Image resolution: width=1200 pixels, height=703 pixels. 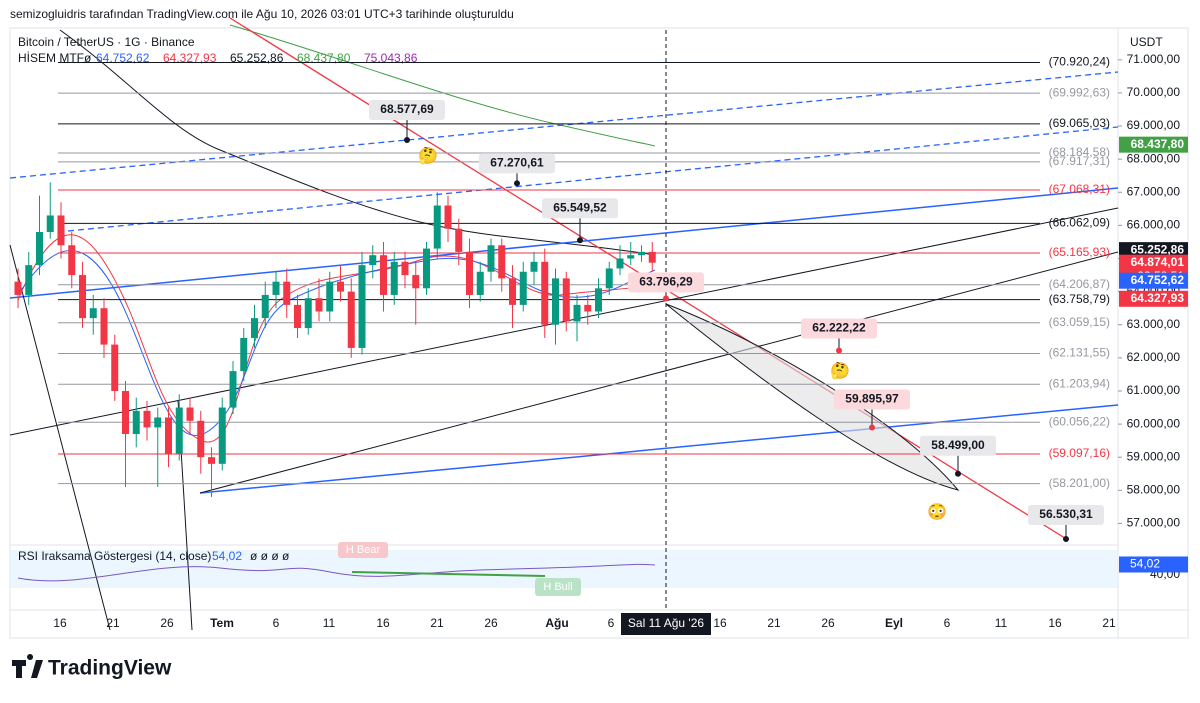 What do you see at coordinates (110, 668) in the screenshot?
I see `logo-text: TradingView` at bounding box center [110, 668].